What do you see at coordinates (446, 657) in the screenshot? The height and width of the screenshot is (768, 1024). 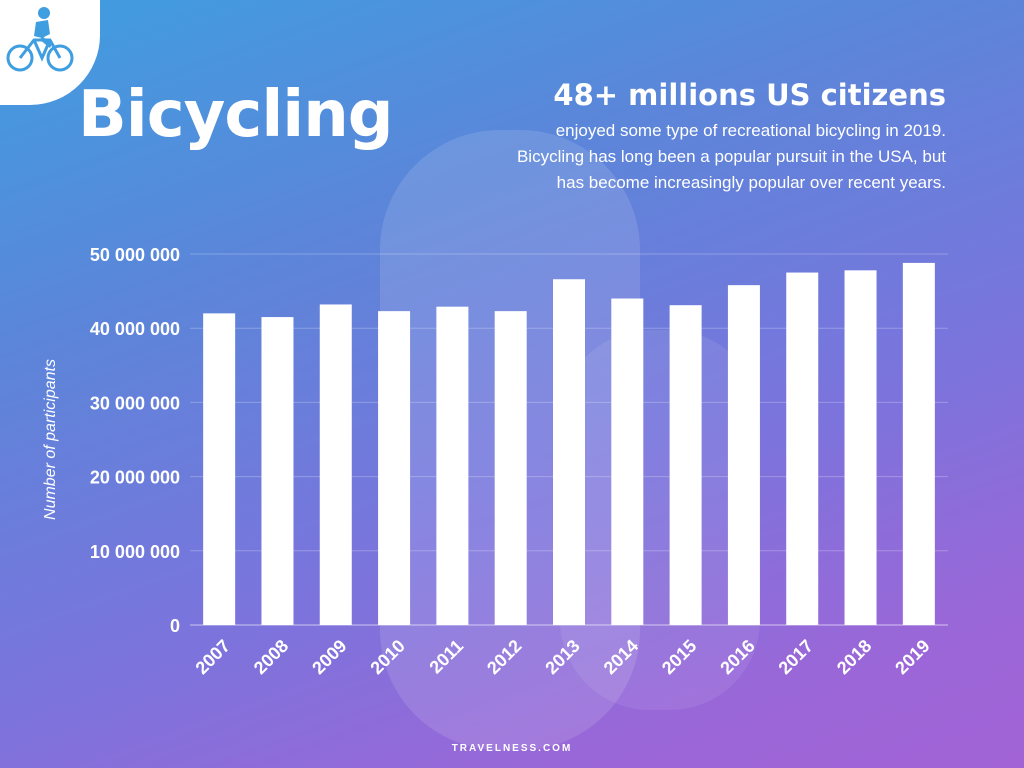 I see `x-tick-label: 2011` at bounding box center [446, 657].